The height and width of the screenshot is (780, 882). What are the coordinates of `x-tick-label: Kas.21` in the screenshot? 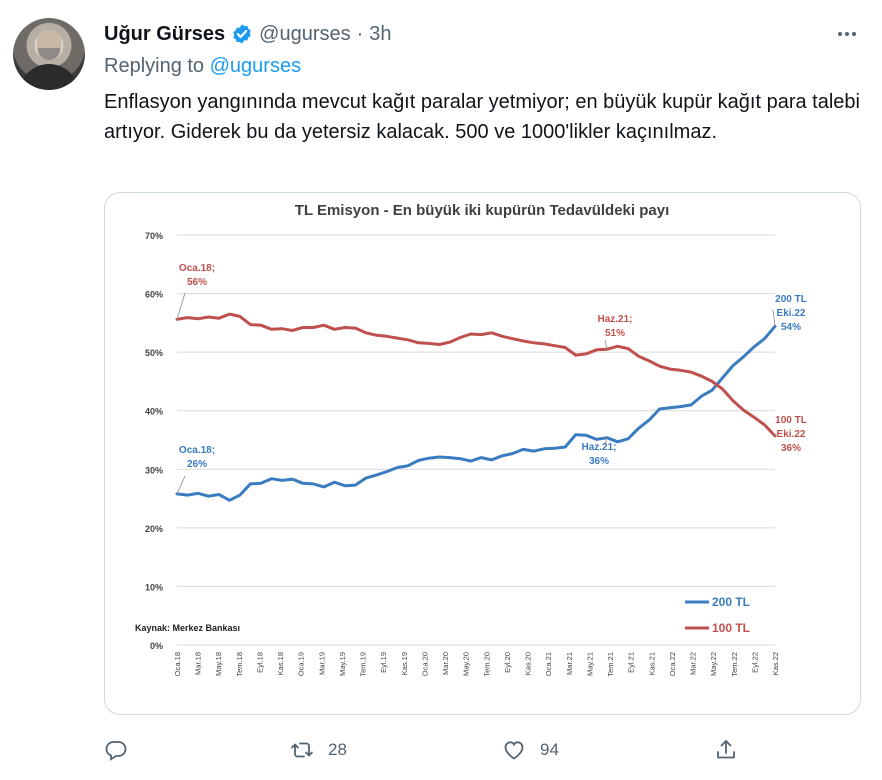 It's located at (651, 663).